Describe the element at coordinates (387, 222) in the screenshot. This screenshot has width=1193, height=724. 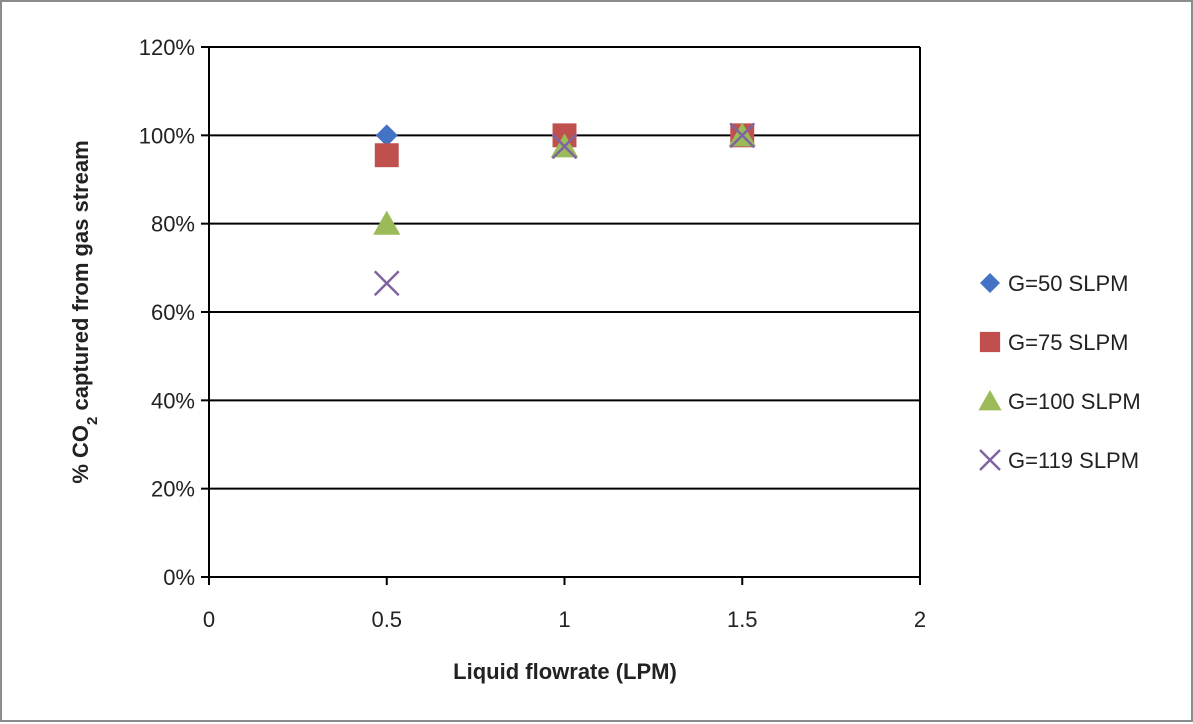
I see `data-point-triangle` at that location.